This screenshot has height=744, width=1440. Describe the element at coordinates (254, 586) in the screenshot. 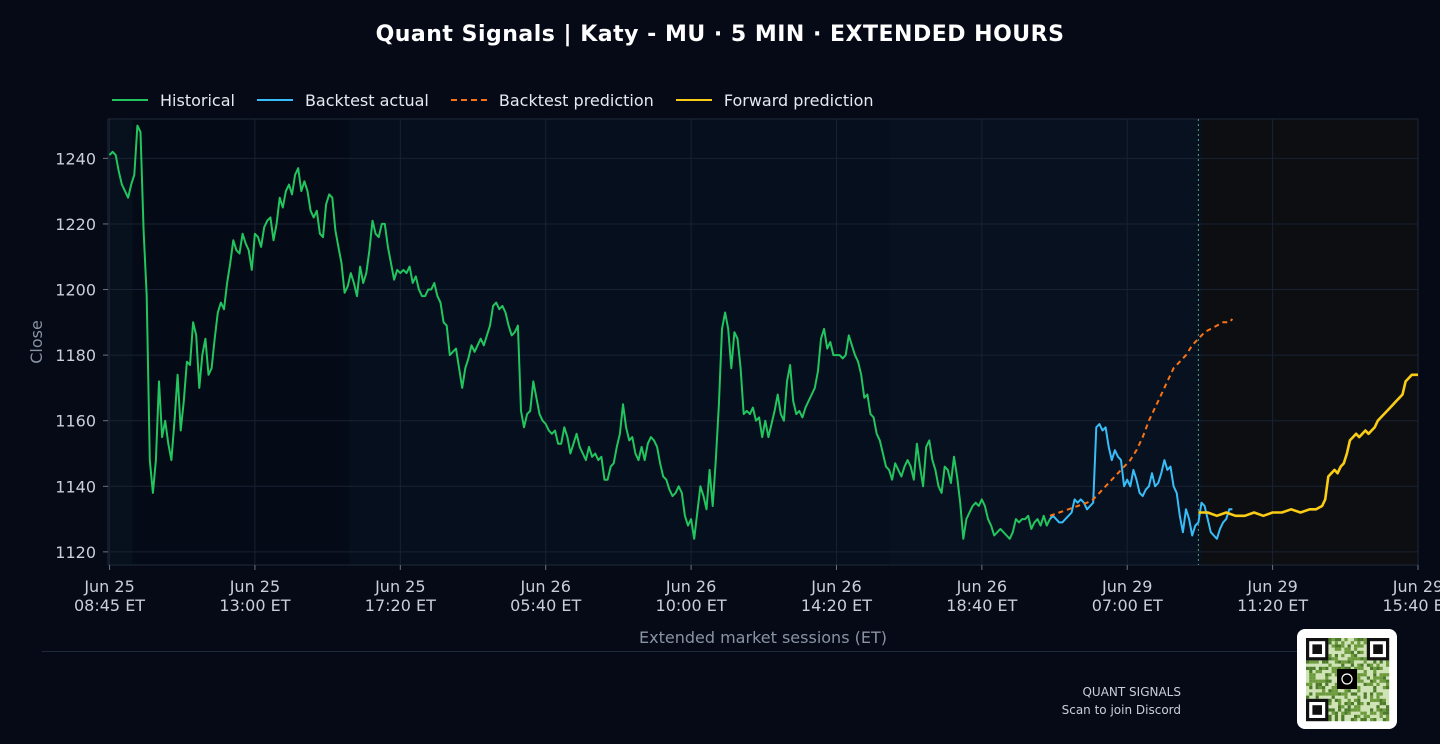

I see `x-tick-date-1: Jun 25` at that location.